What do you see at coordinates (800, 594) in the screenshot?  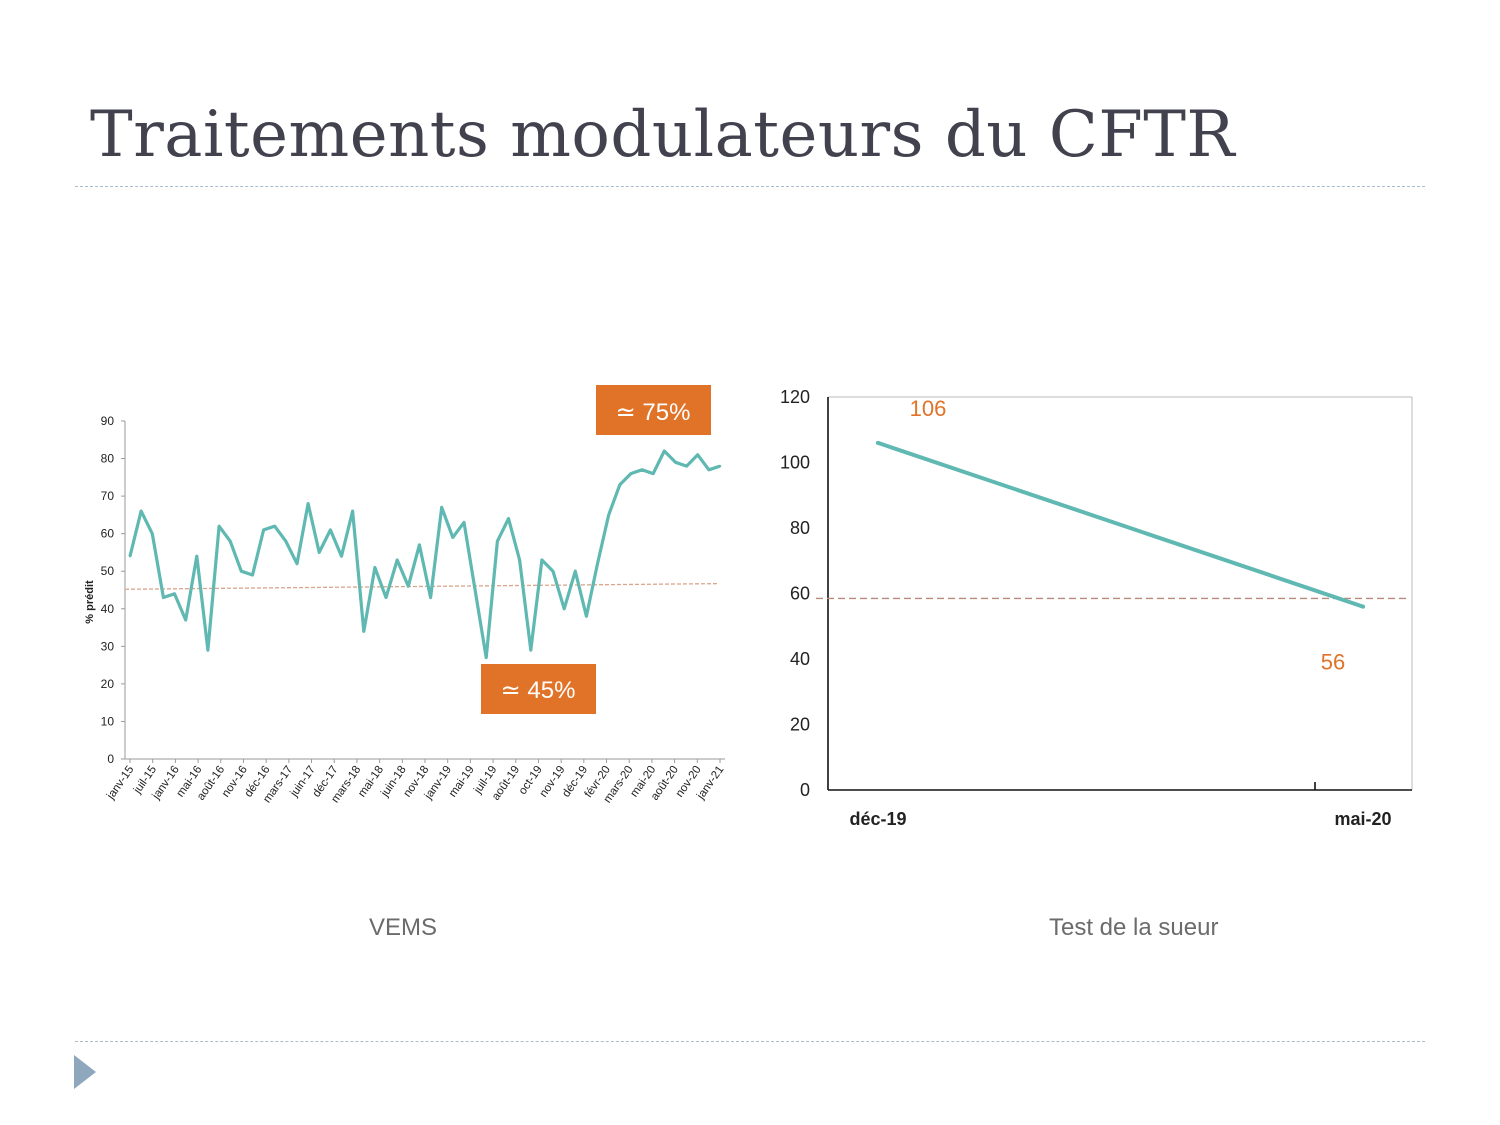 I see `sweat-y-tick-label: 60` at bounding box center [800, 594].